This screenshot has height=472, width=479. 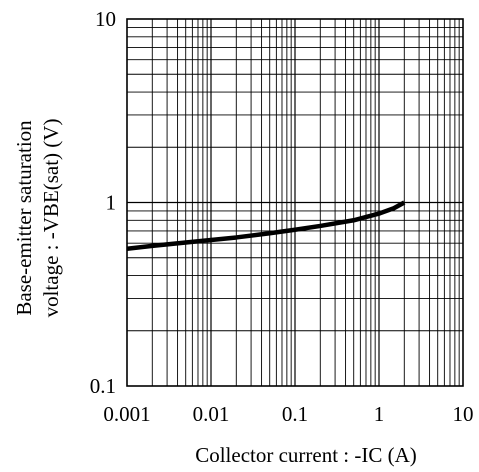 I want to click on y-axis-label-line1: Base-emitter saturation, so click(x=24, y=218).